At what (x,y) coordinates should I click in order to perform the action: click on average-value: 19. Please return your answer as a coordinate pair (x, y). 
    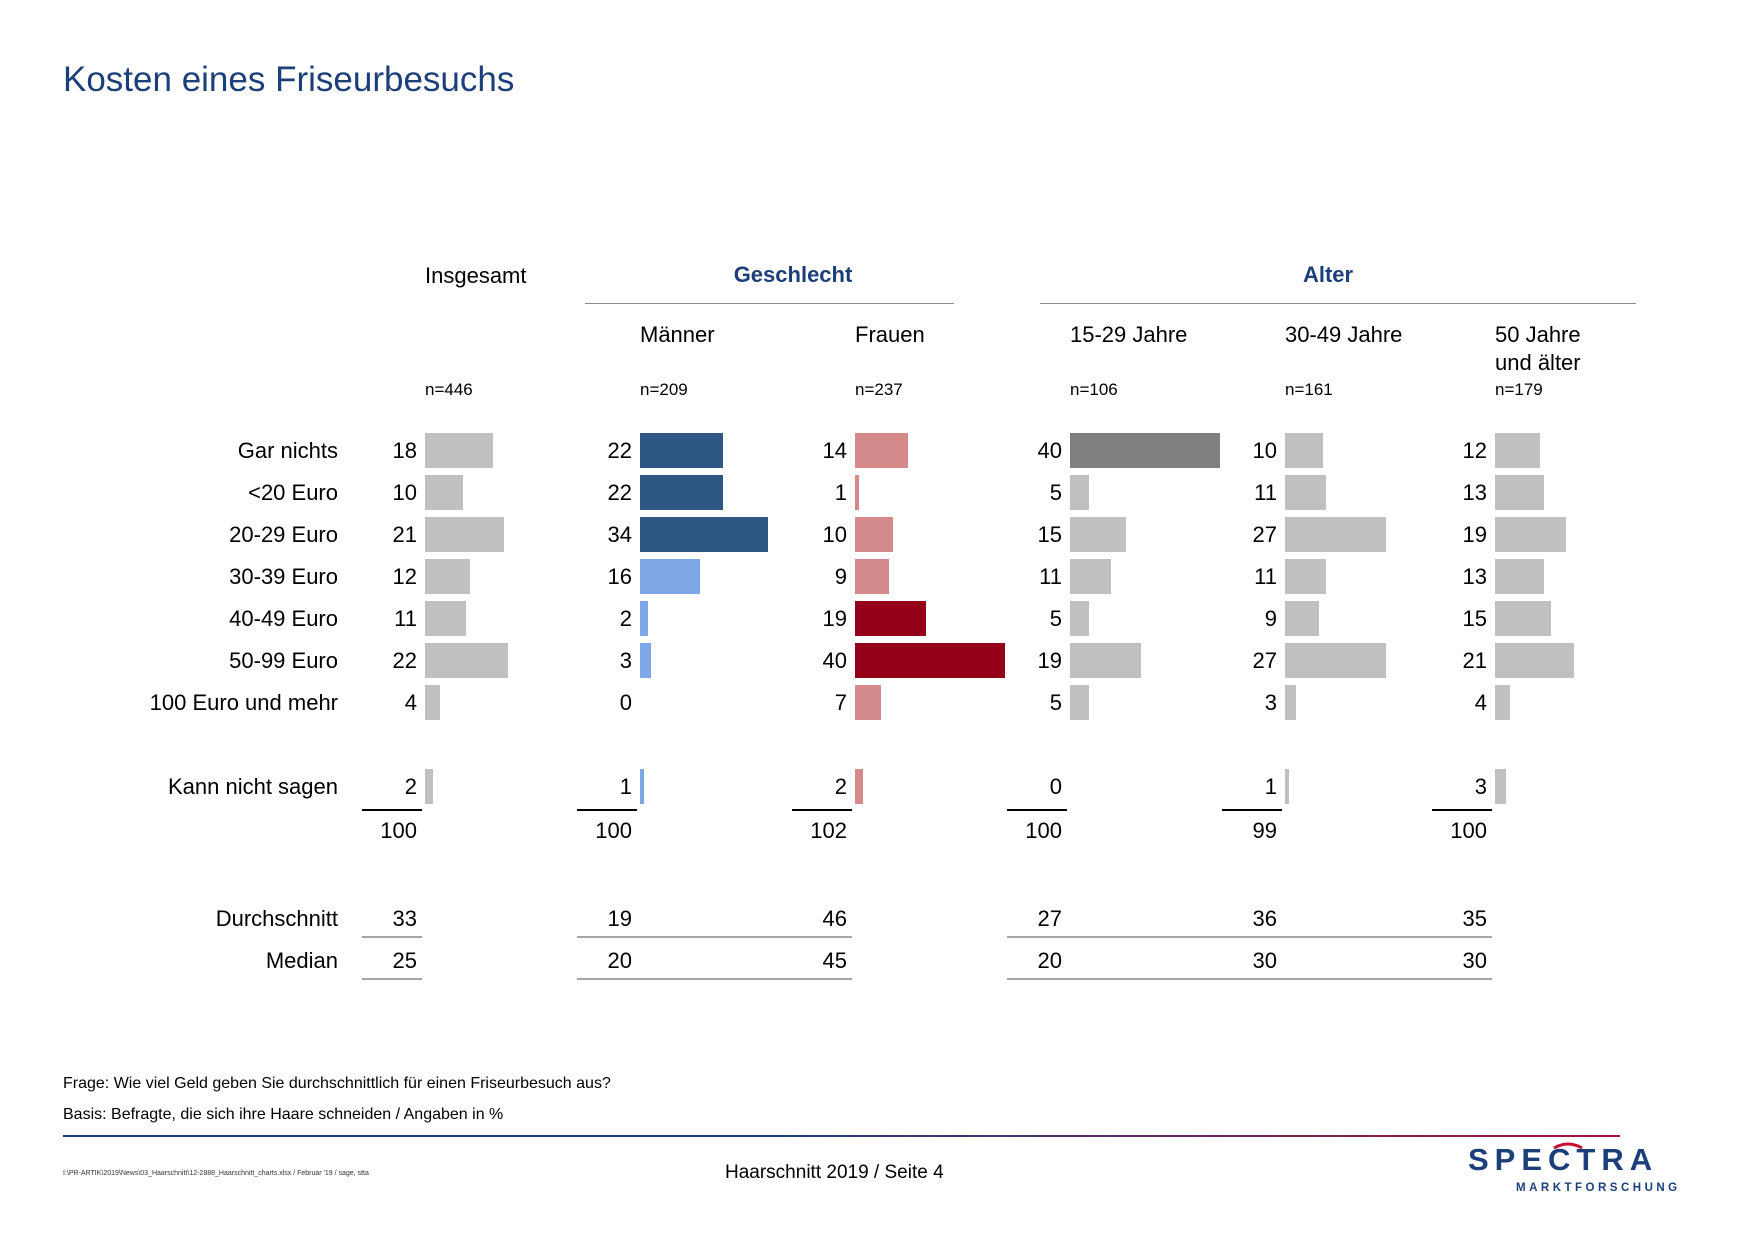
    Looking at the image, I should click on (619, 918).